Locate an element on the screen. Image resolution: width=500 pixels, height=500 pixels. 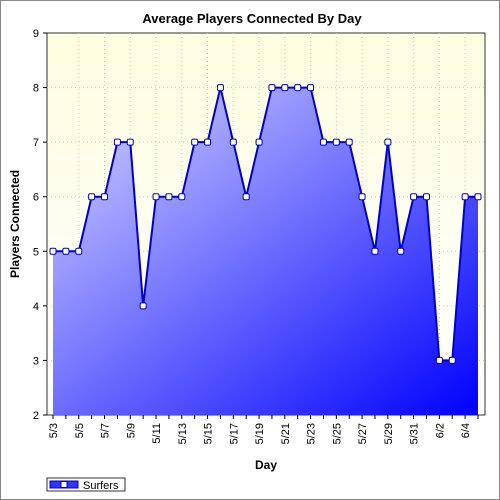
x-tick-label: 5/21 is located at coordinates (286, 433).